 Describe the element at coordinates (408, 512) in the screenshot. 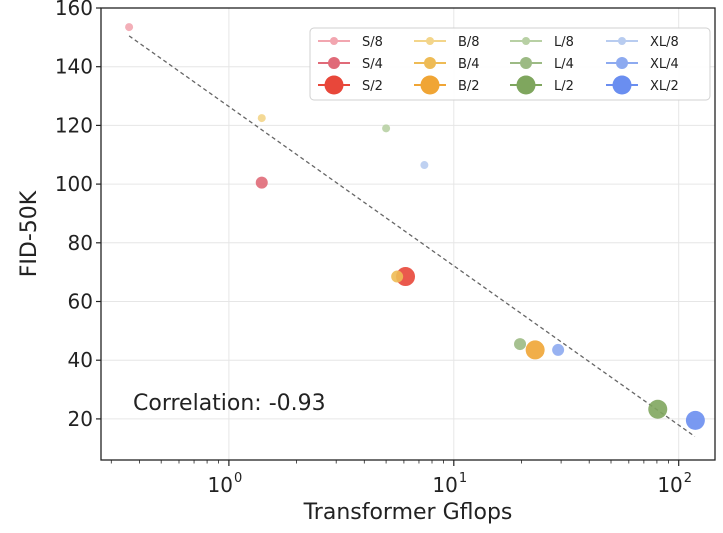

I see `x-axis-label: Transformer Gflops` at that location.